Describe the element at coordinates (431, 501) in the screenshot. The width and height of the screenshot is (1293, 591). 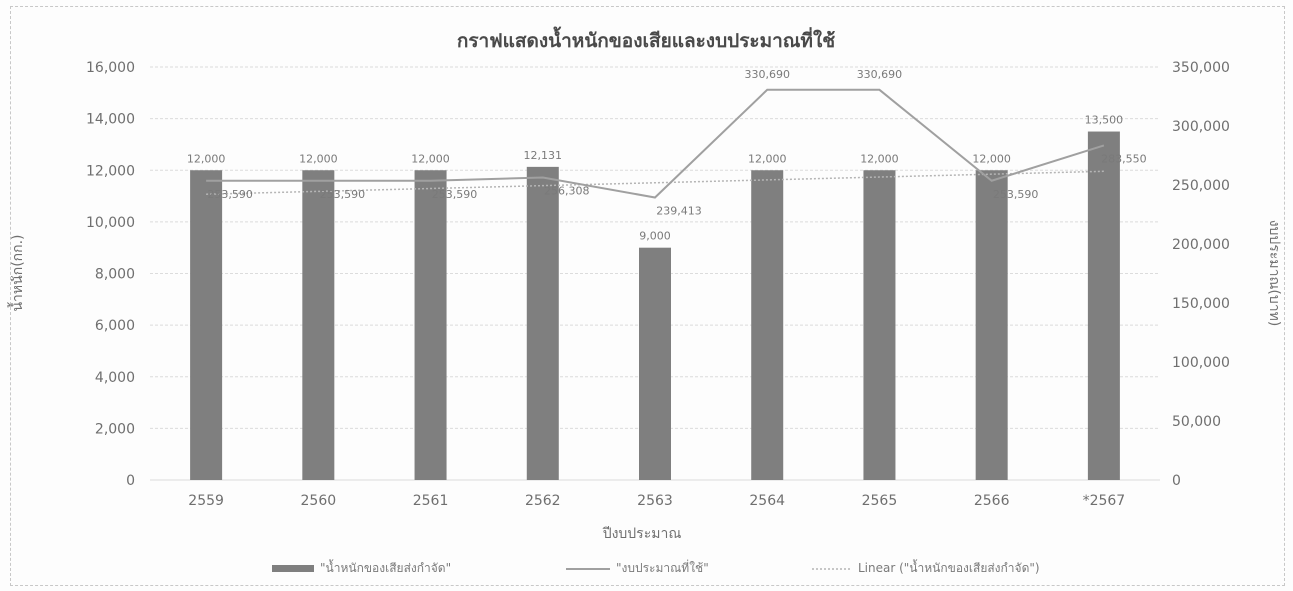
I see `x-tick-label: 2561` at that location.